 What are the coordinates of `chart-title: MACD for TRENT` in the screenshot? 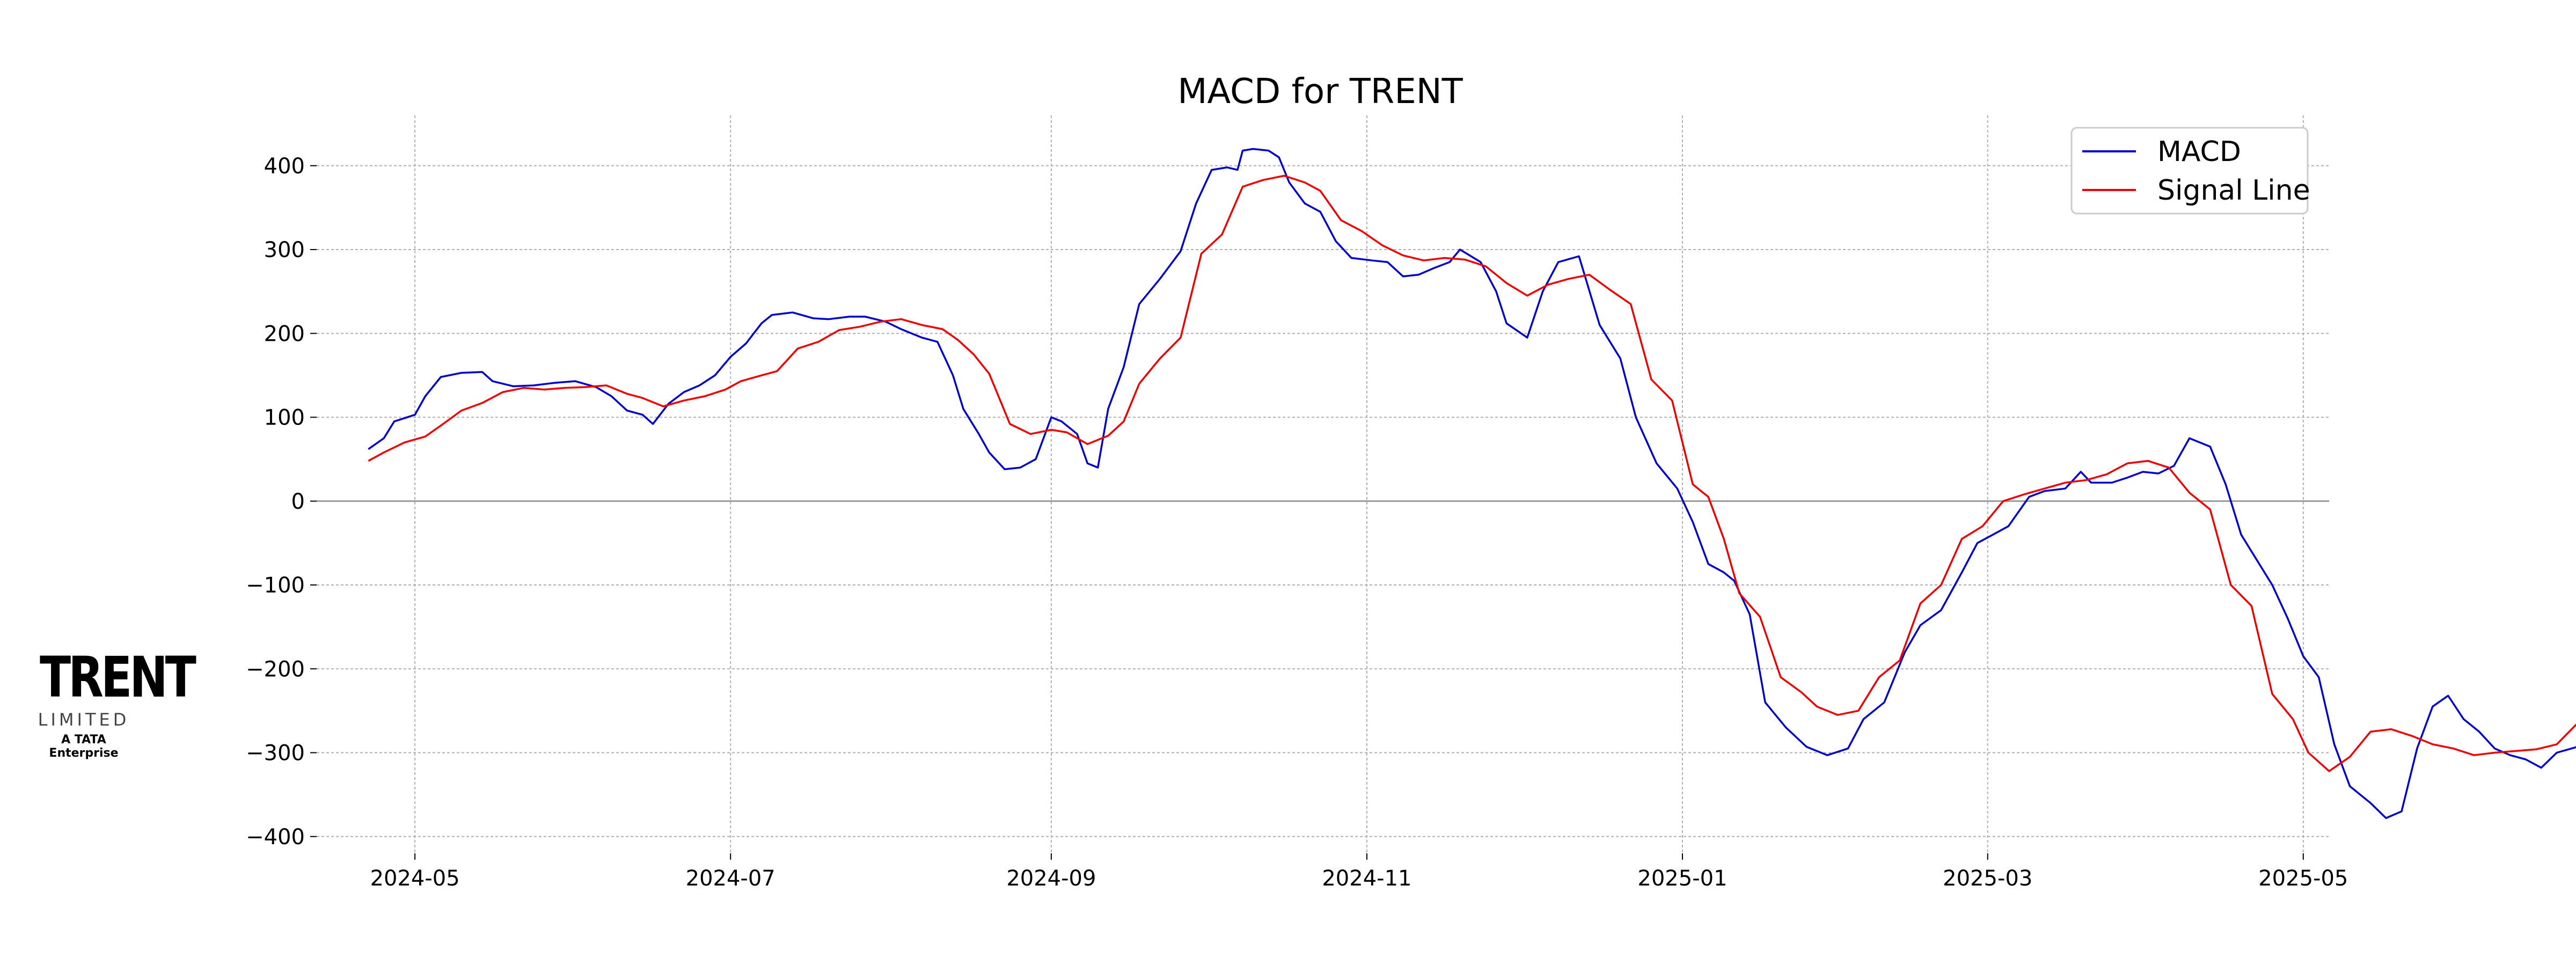 It's located at (1320, 92).